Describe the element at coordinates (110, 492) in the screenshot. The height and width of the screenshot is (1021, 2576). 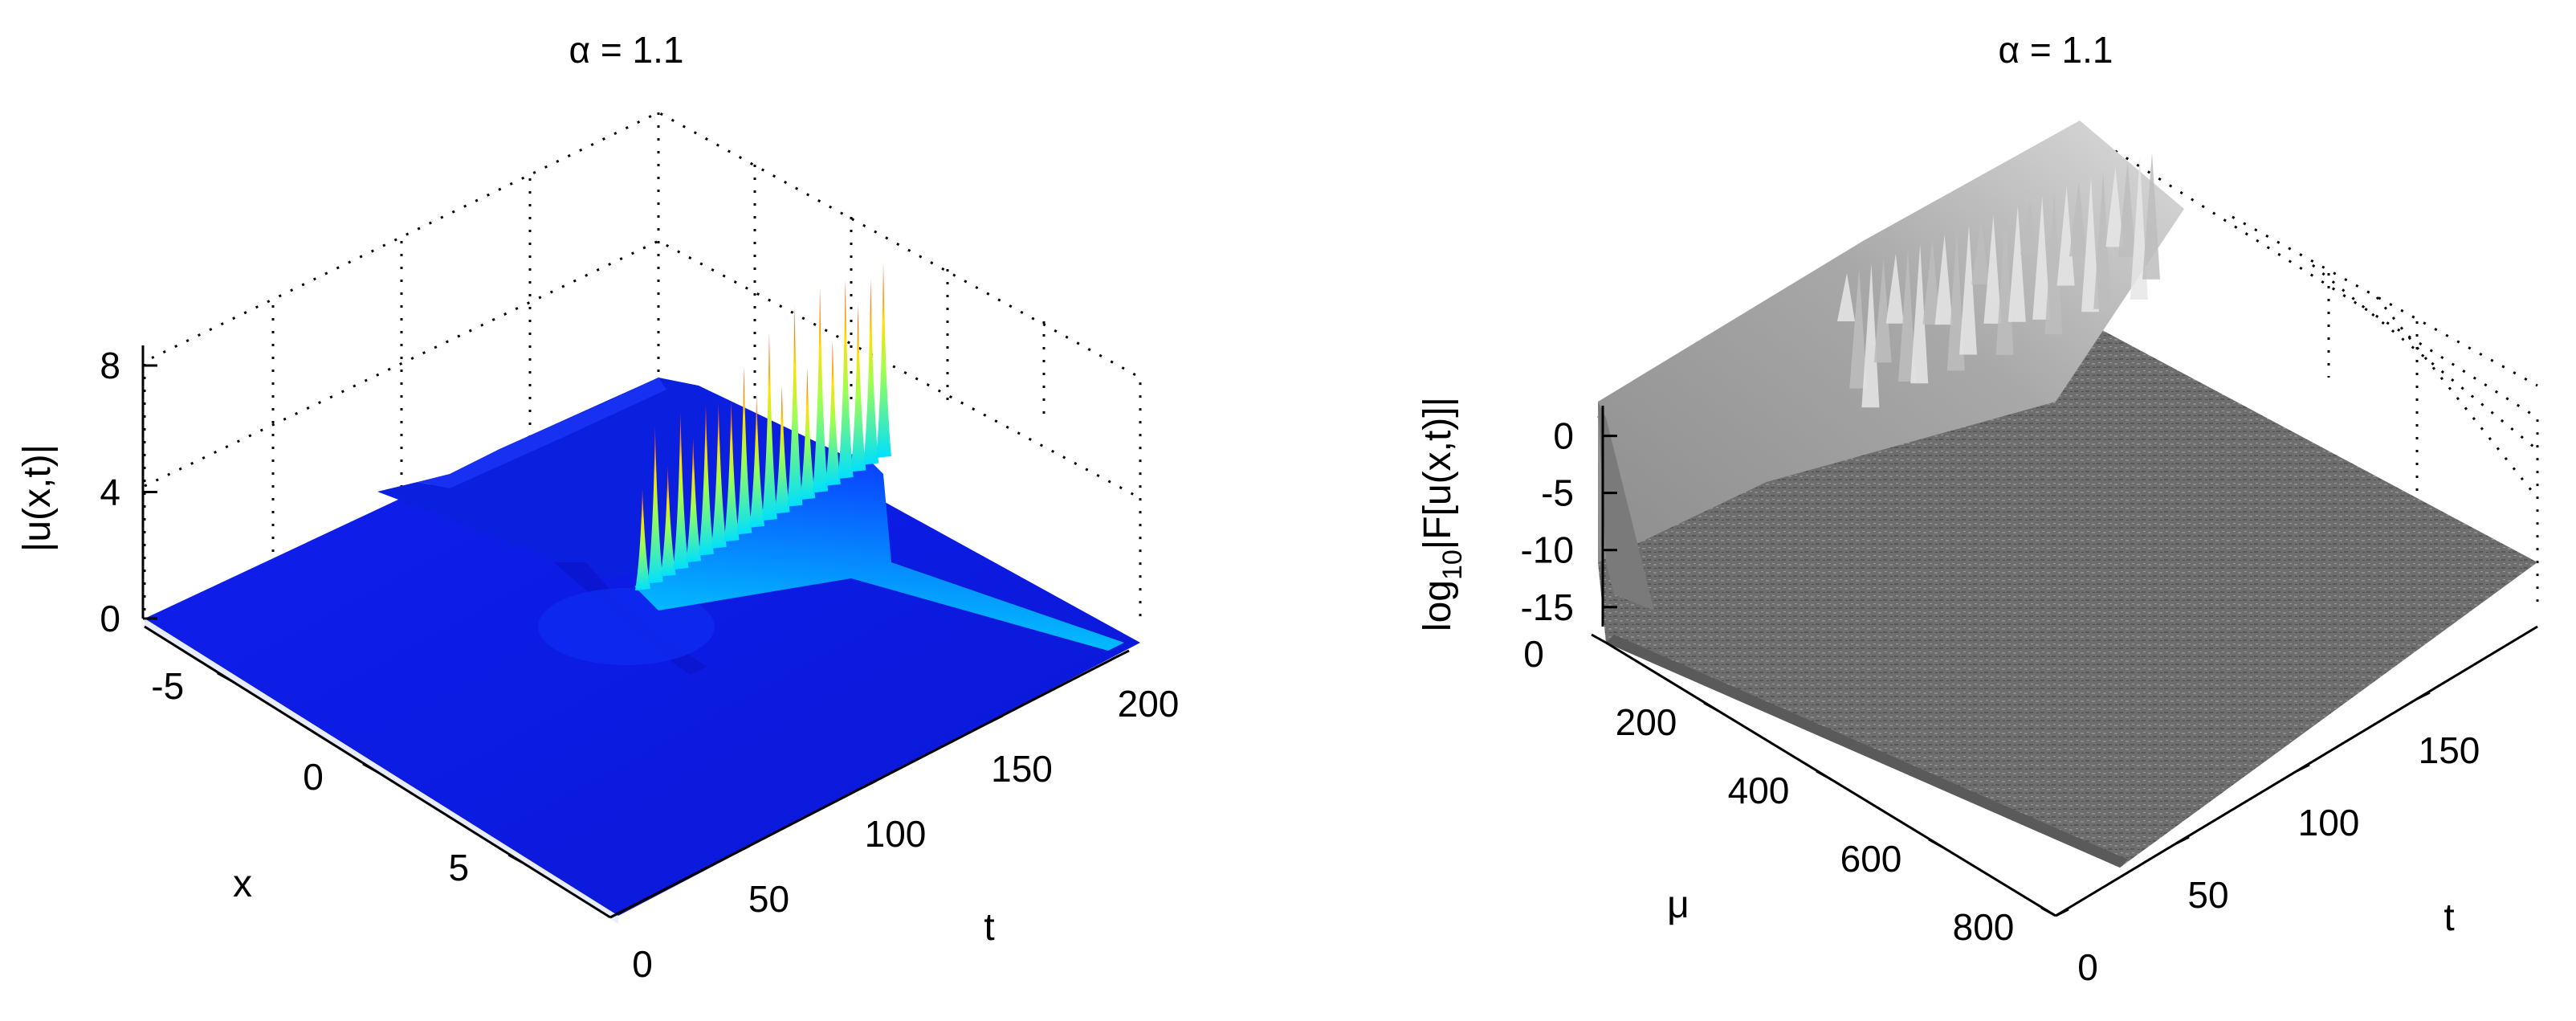
I see `z-tick-label: 4` at that location.